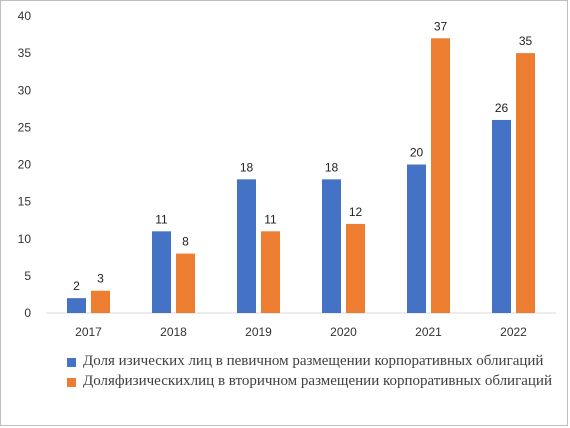 This screenshot has width=570, height=428. I want to click on y-tick-label: 20, so click(25, 165).